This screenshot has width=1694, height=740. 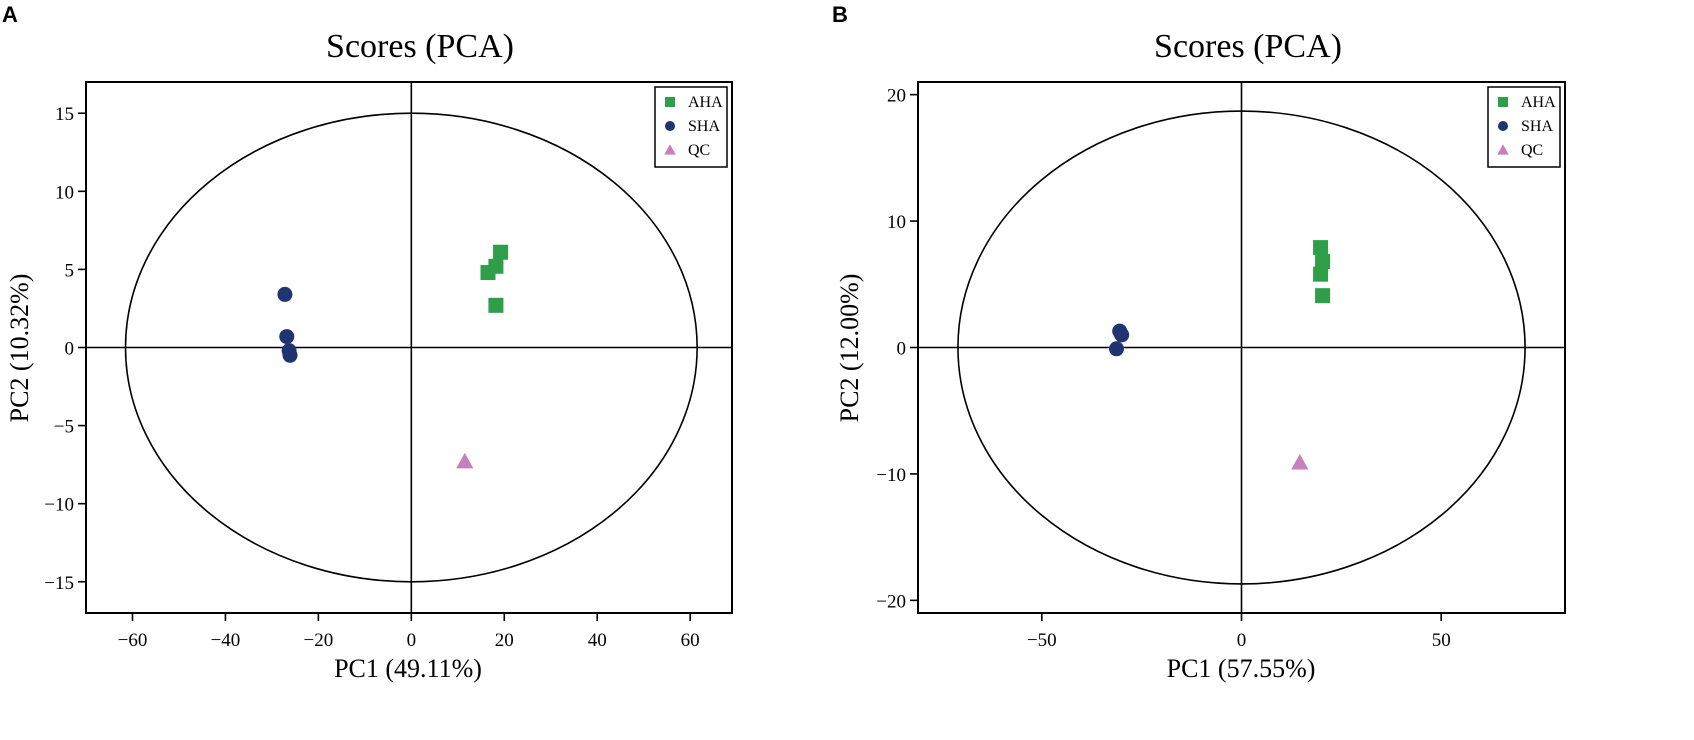 What do you see at coordinates (64, 114) in the screenshot?
I see `y-tick-label-a: 15` at bounding box center [64, 114].